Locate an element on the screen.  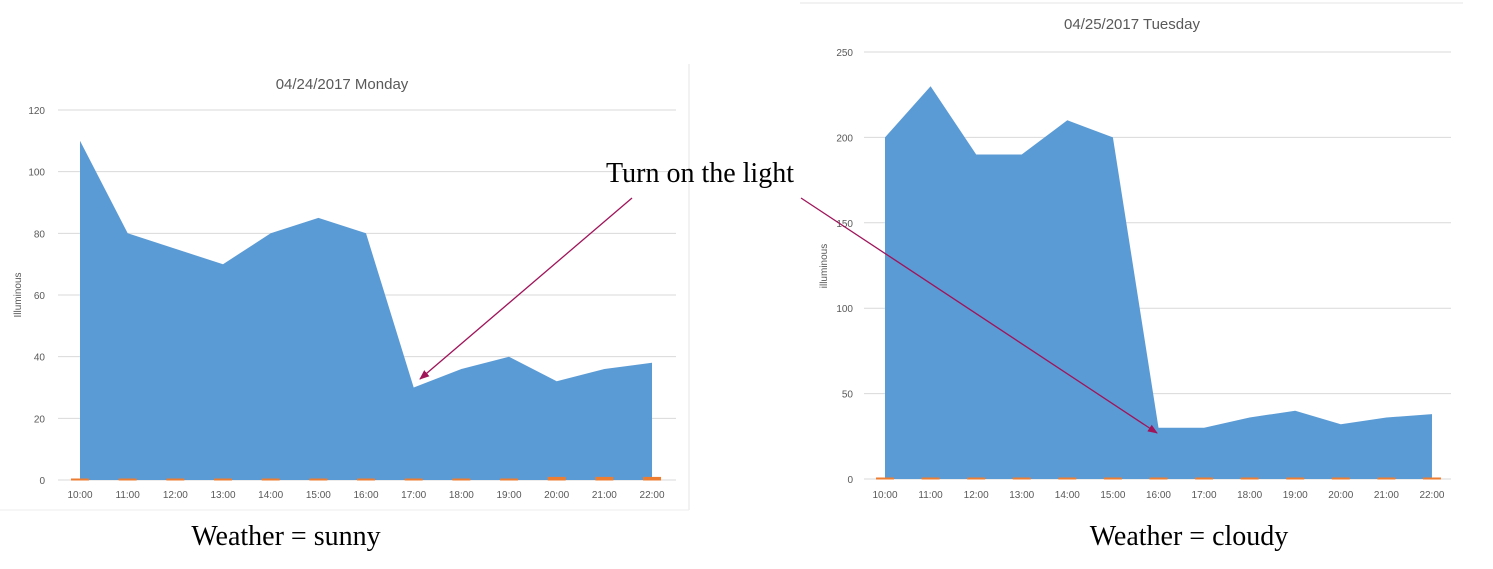
y-tick-label: 50 is located at coordinates (848, 395).